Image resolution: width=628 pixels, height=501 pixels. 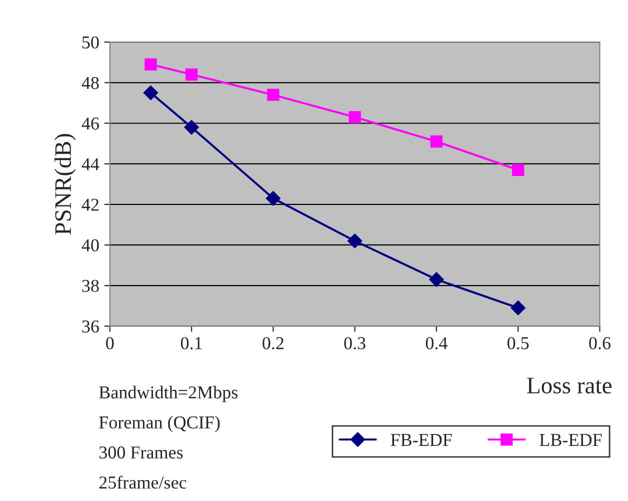 I want to click on text: Foreman (QCIF), so click(x=159, y=424).